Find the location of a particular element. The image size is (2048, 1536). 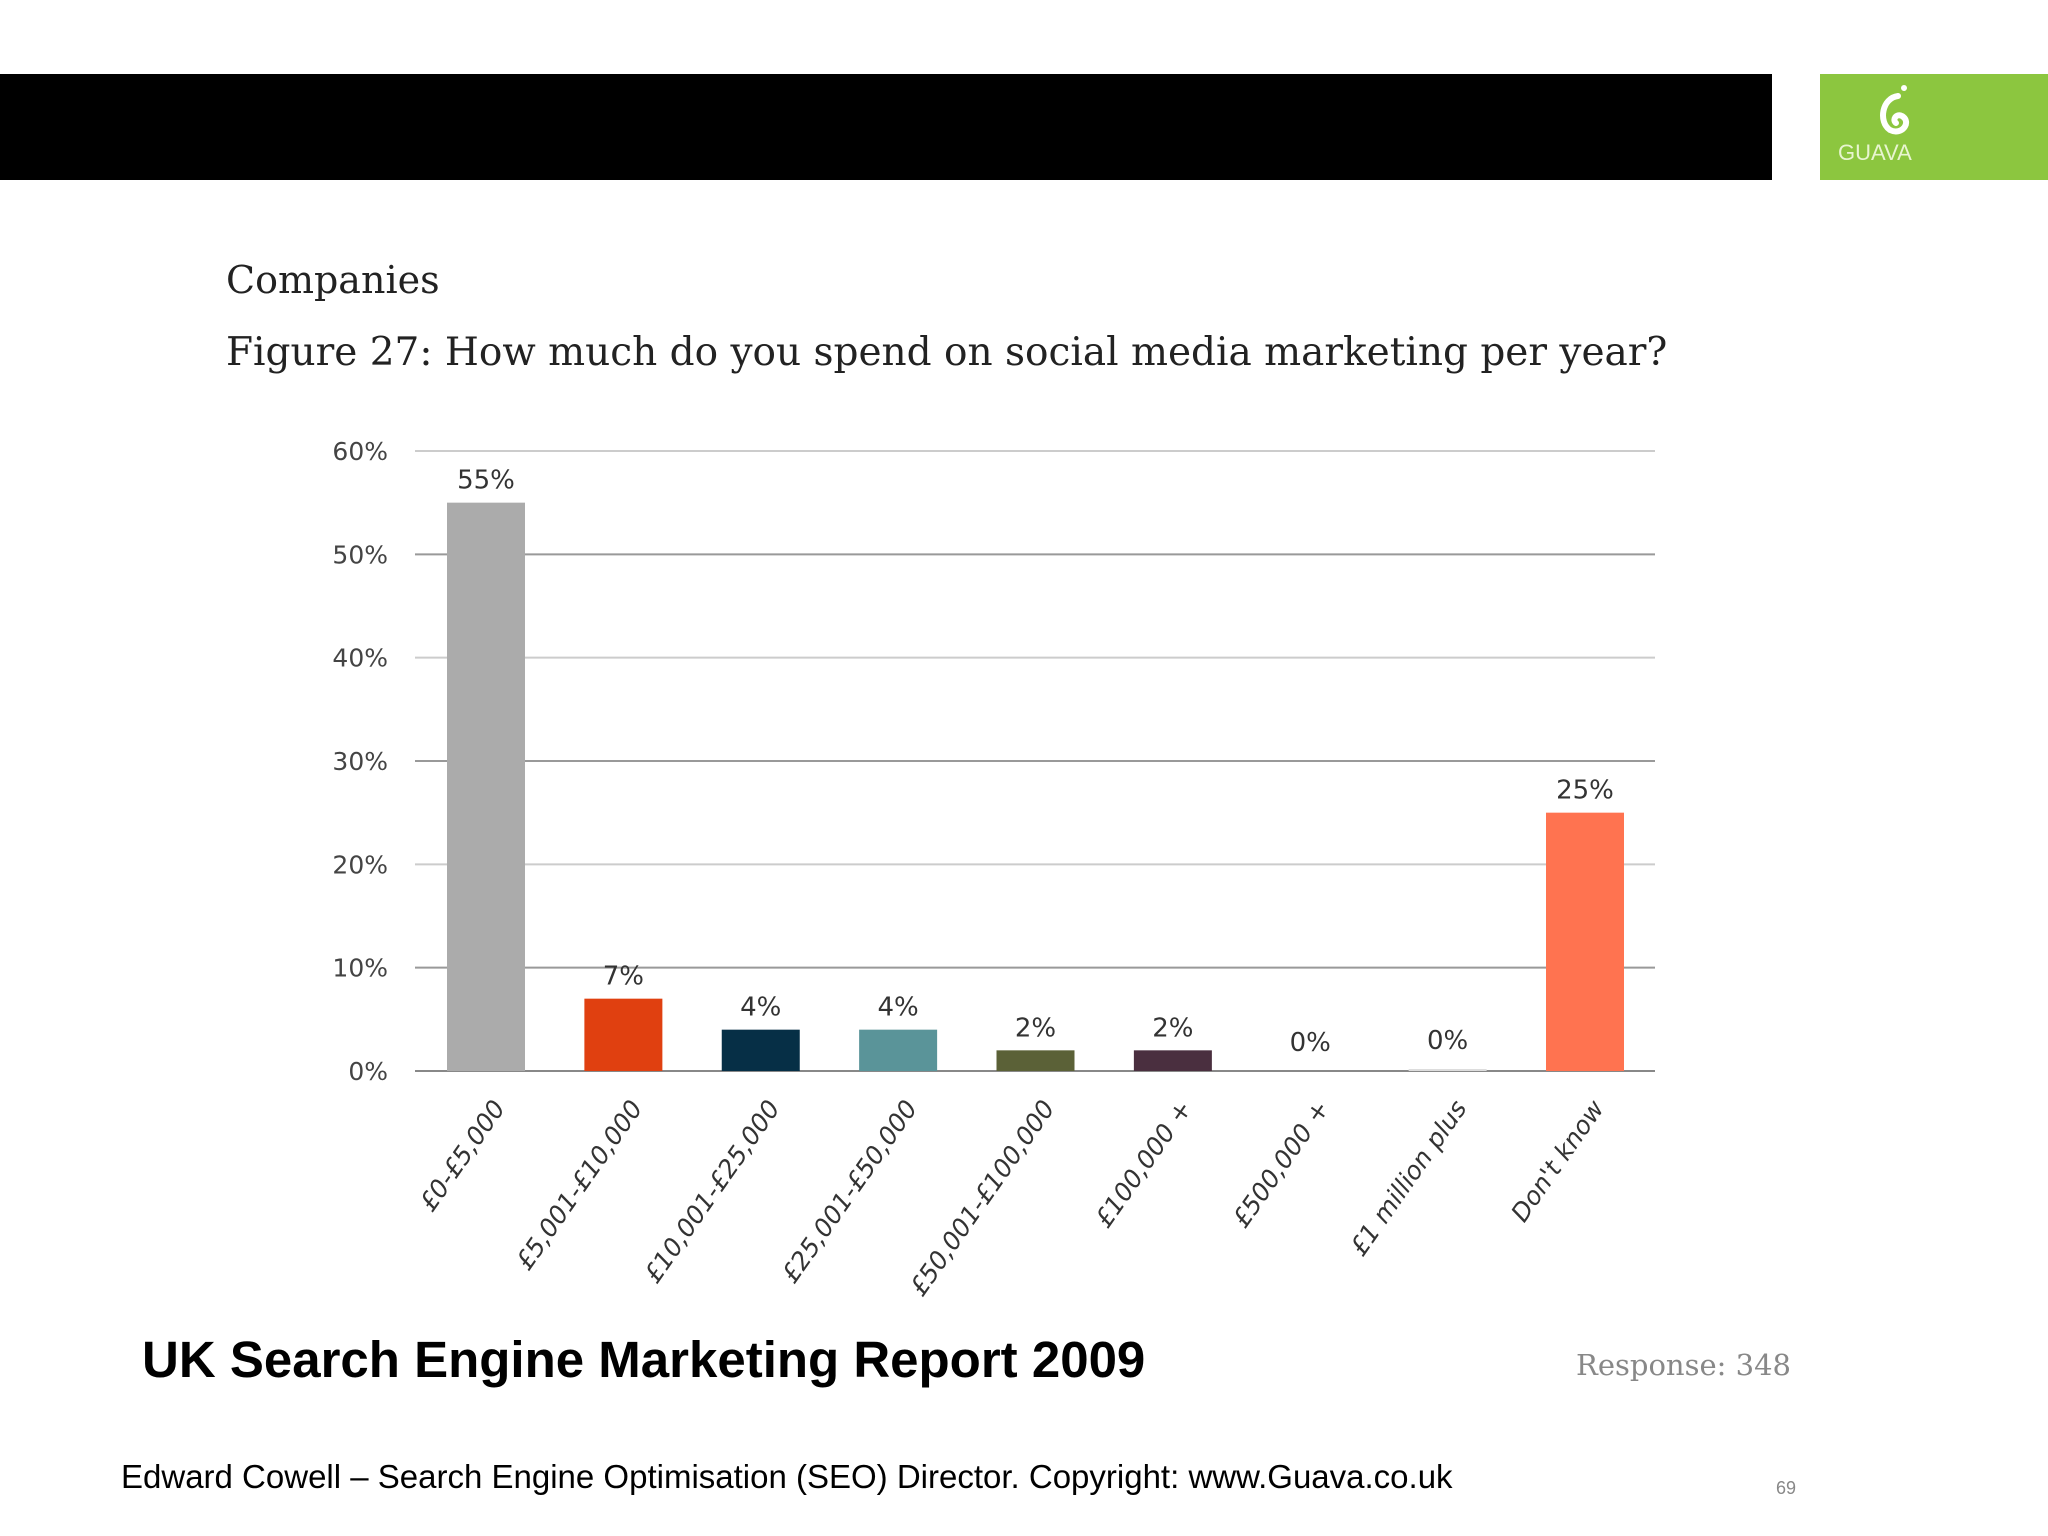

x-tick-label: £100,000 + is located at coordinates (1143, 1164).